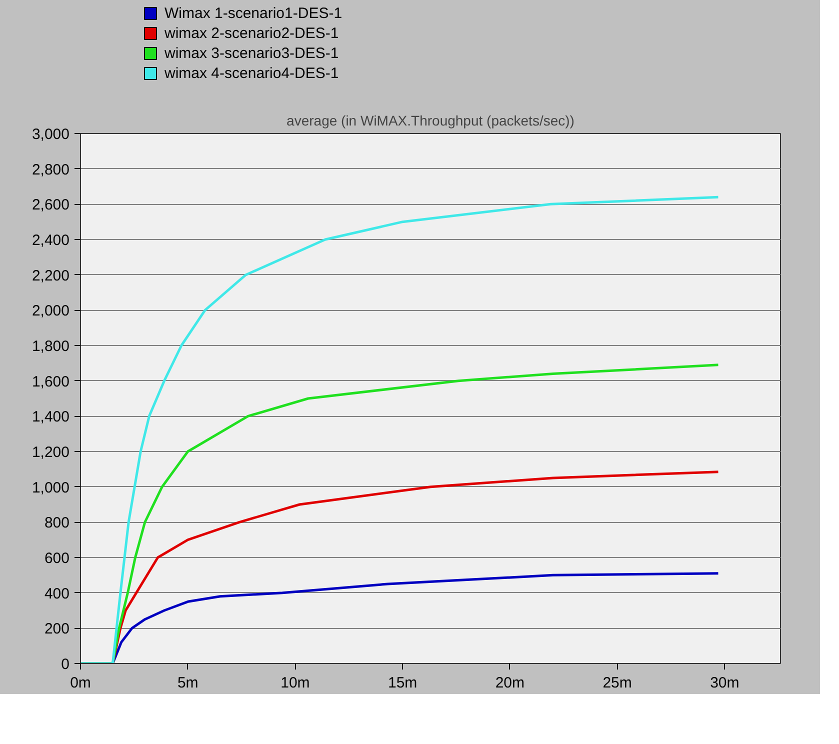 This screenshot has height=744, width=839. What do you see at coordinates (51, 205) in the screenshot?
I see `y-tick-label: 2,600` at bounding box center [51, 205].